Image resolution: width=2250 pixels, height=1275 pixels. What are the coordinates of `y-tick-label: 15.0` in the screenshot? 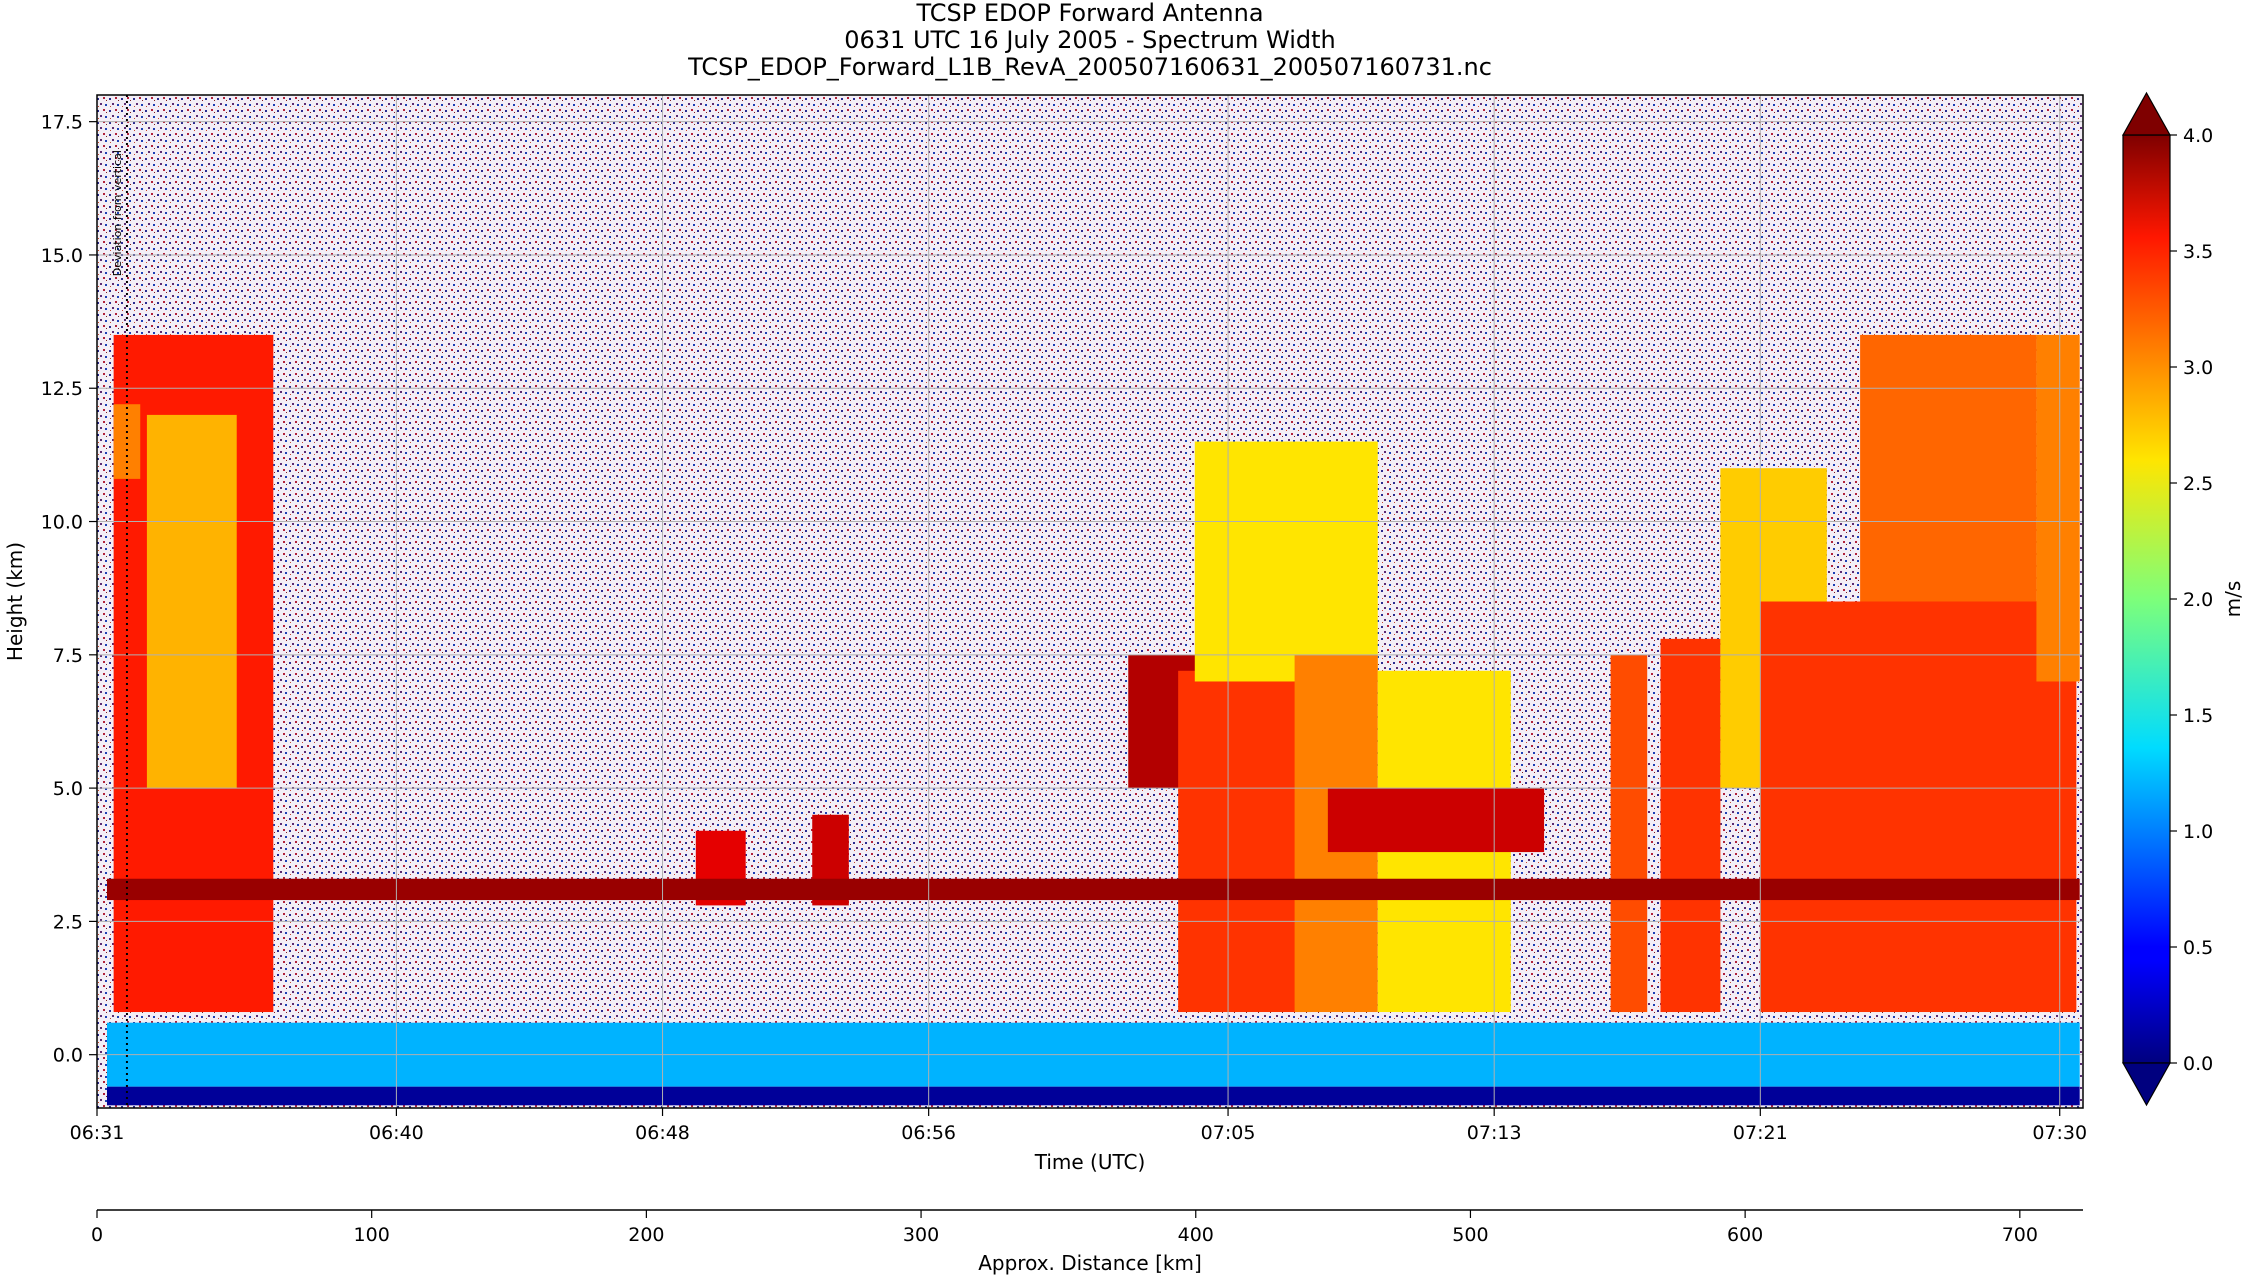 It's located at (62, 256).